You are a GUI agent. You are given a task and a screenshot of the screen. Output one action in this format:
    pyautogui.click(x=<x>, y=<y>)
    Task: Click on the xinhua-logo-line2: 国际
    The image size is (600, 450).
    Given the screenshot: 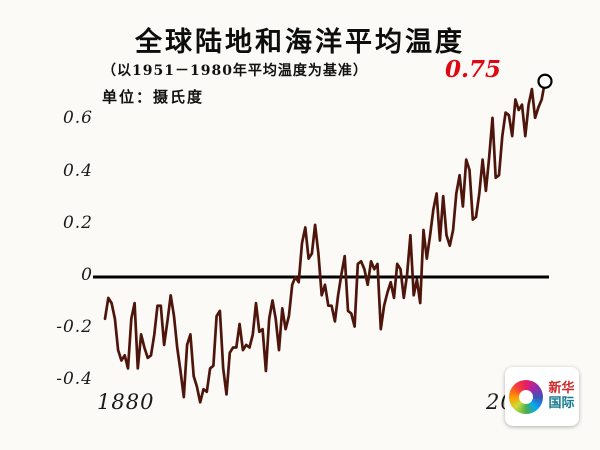 What is the action you would take?
    pyautogui.click(x=561, y=403)
    